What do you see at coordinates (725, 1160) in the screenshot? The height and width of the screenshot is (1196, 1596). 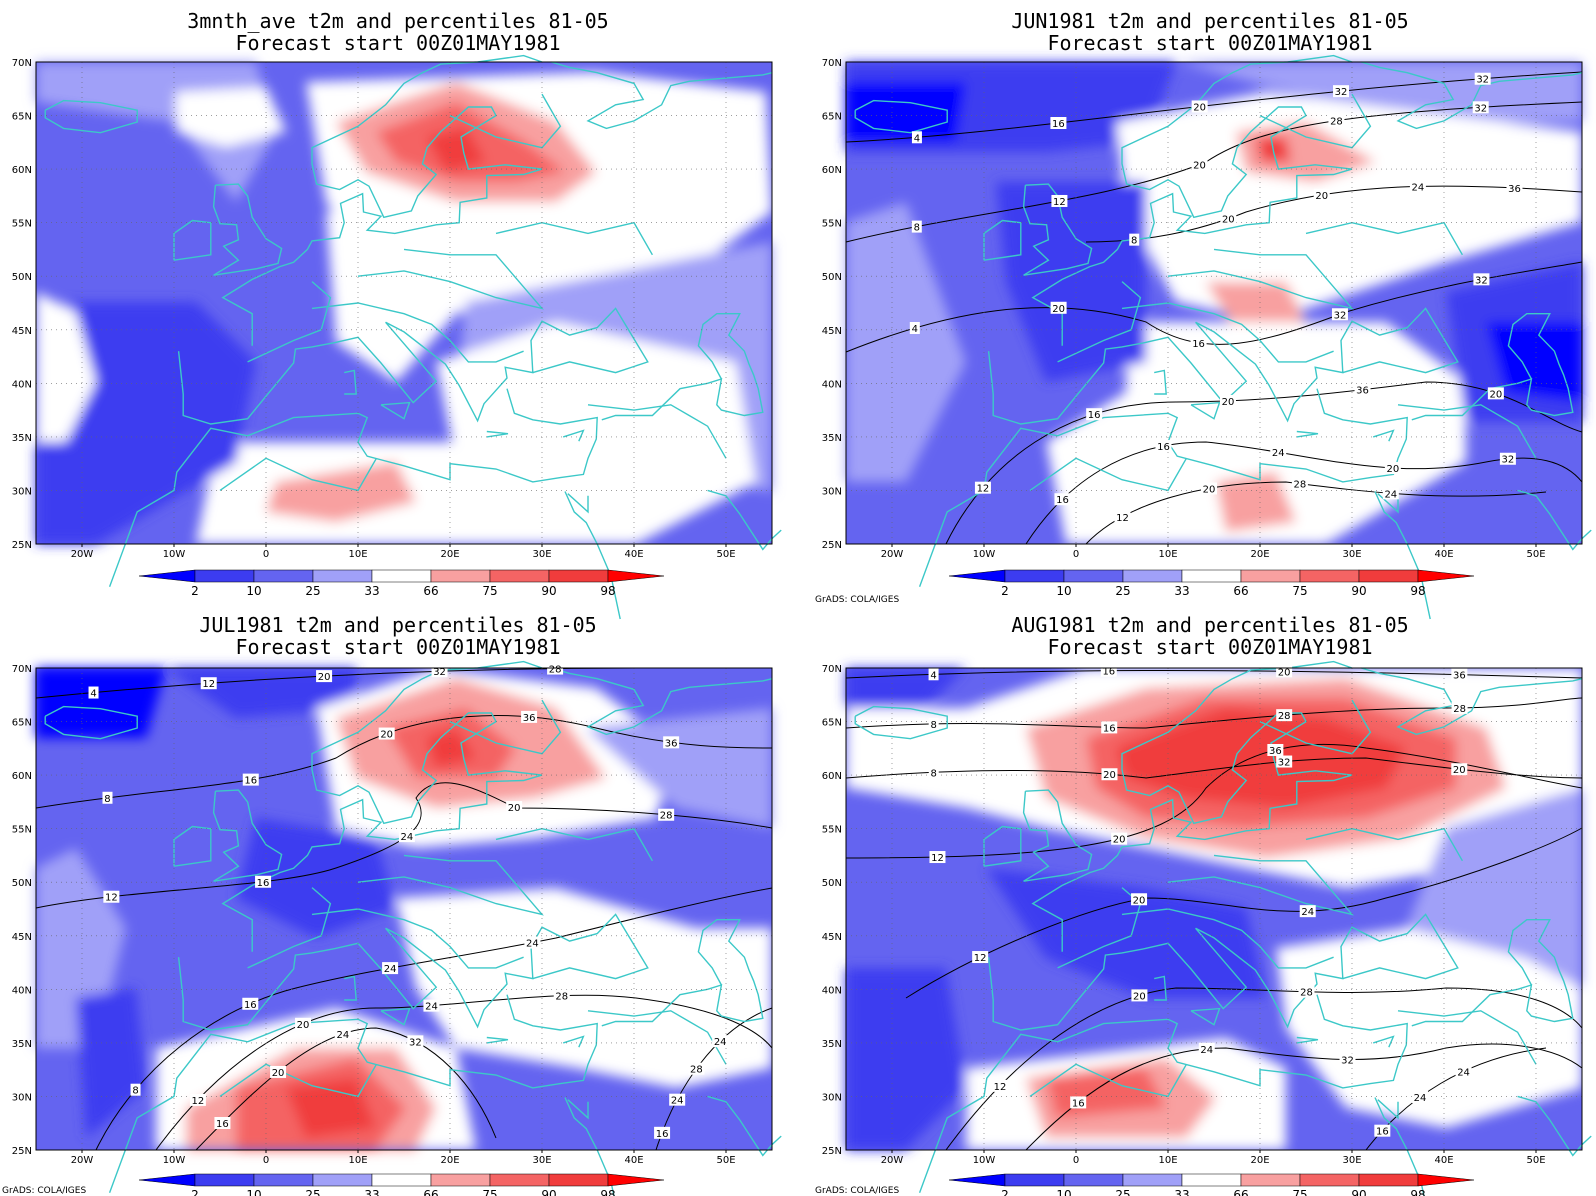 I see `lon-tick-label: 50E` at bounding box center [725, 1160].